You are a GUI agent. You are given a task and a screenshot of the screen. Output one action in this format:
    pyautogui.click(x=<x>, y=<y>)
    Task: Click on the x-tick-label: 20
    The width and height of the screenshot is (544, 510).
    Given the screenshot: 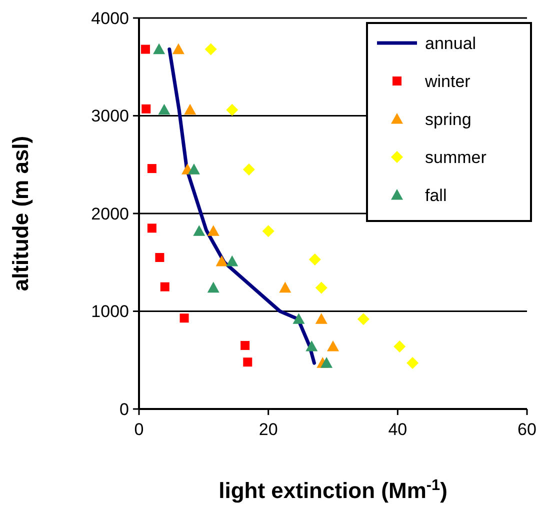 What is the action you would take?
    pyautogui.click(x=268, y=429)
    